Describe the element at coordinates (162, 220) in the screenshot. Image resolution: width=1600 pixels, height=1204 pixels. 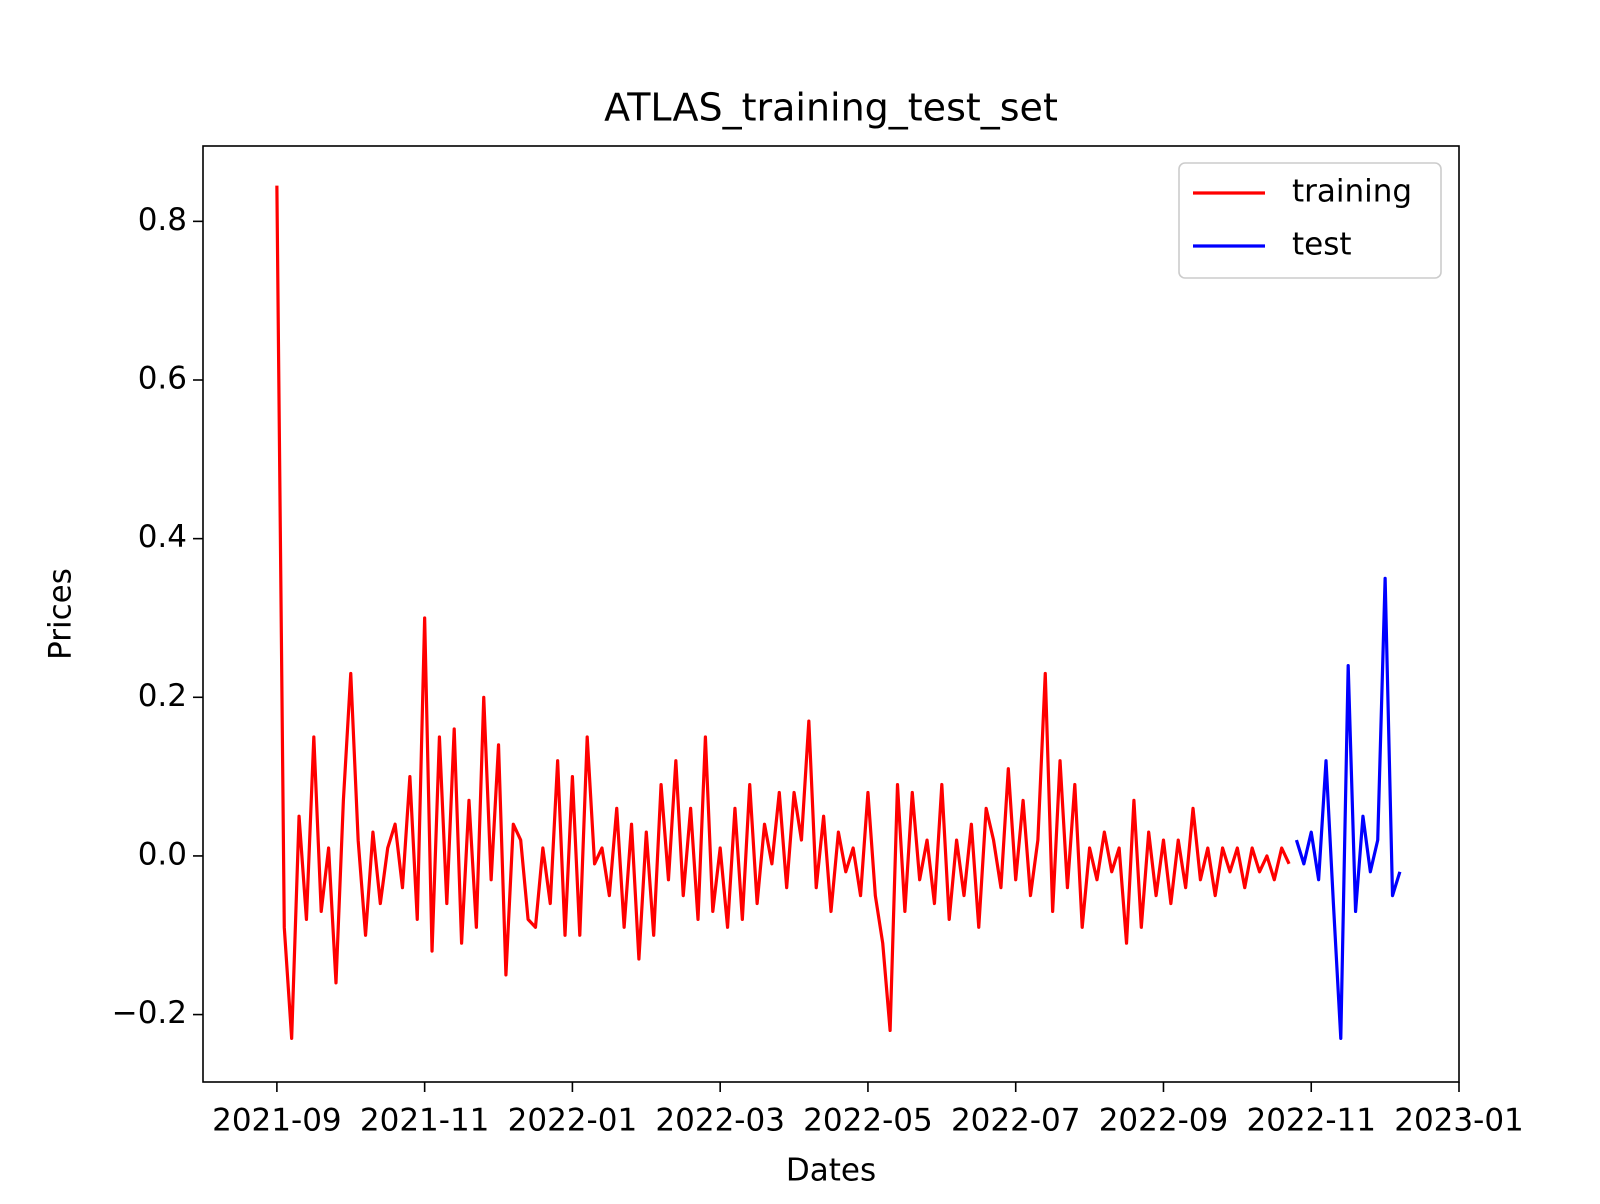
I see `y-tick-label: 0.8` at that location.